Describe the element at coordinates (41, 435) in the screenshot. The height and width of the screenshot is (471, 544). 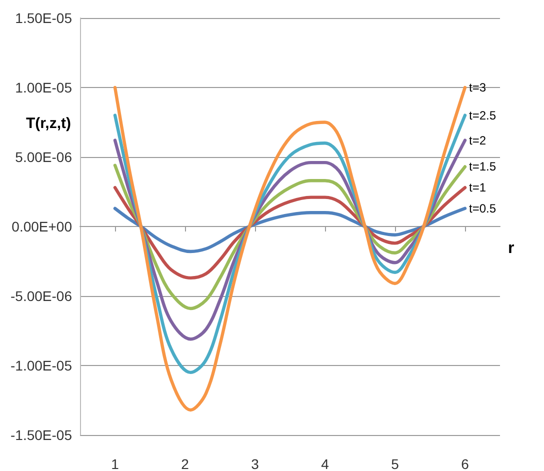
I see `y-tick-label: -1.50E-05` at that location.